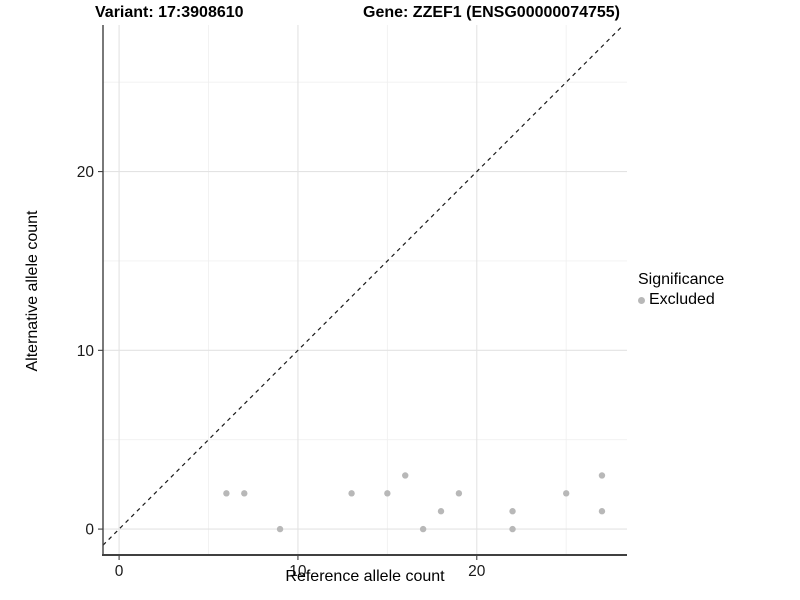  What do you see at coordinates (32, 291) in the screenshot?
I see `y-axis-title: Alternative allele count` at bounding box center [32, 291].